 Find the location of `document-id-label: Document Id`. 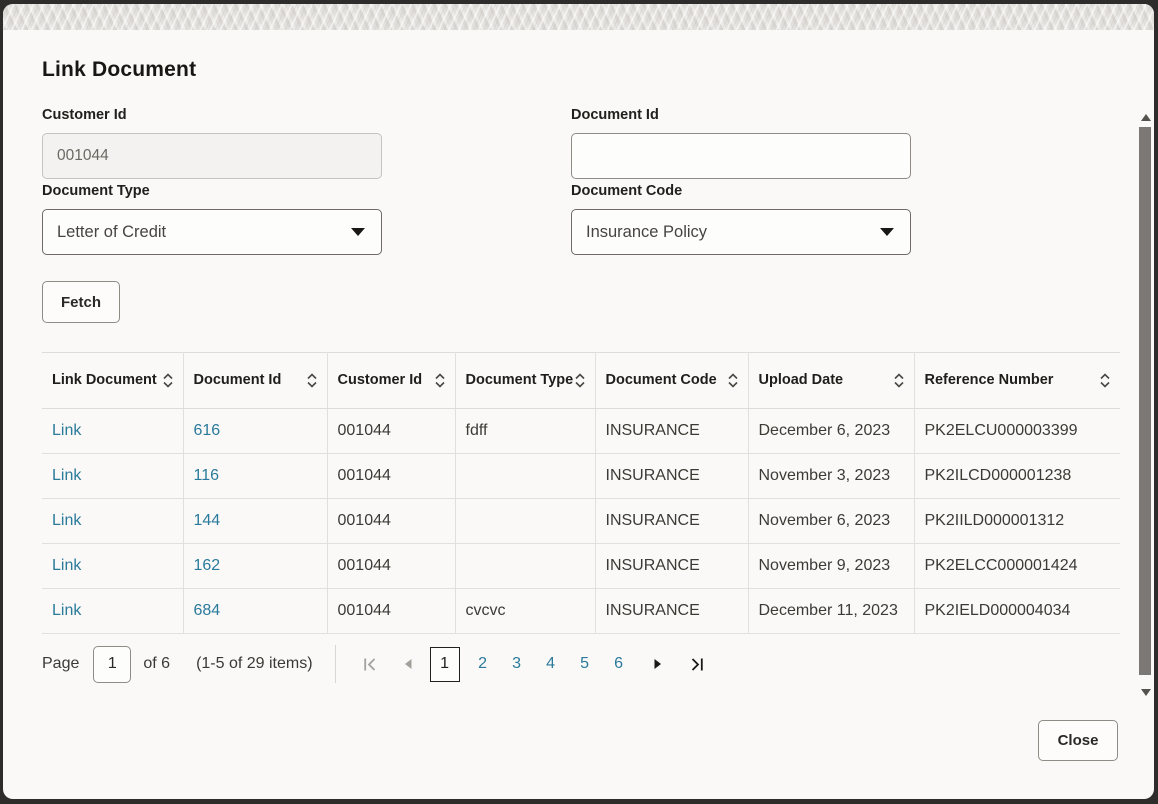

document-id-label: Document Id is located at coordinates (615, 115).